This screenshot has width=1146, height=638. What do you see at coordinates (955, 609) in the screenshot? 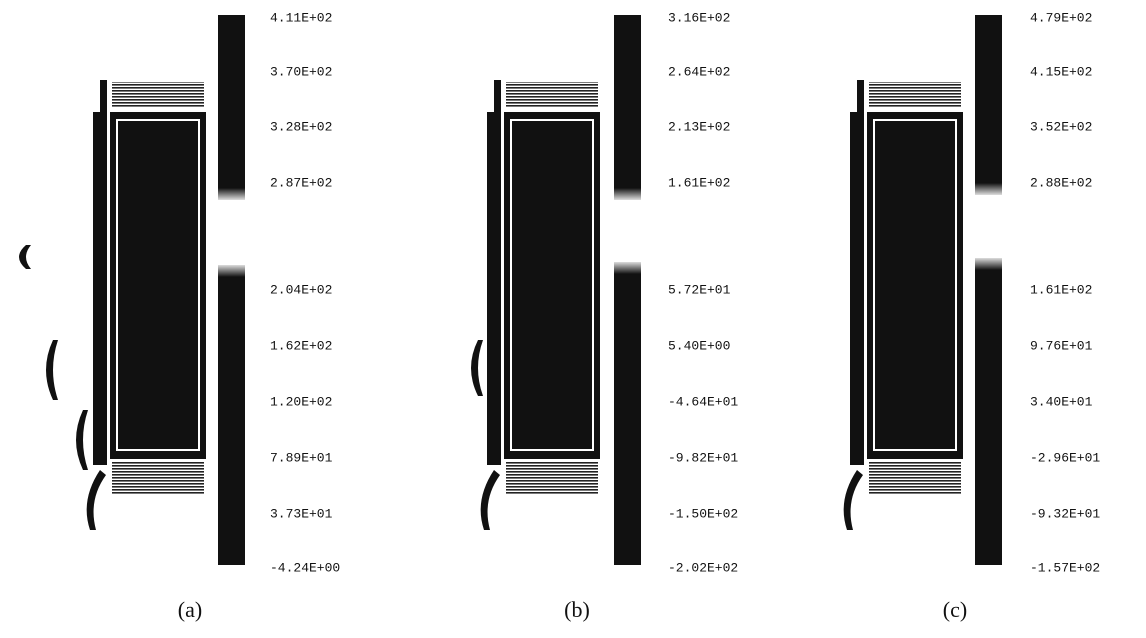
I see `panel-caption: (c)` at bounding box center [955, 609].